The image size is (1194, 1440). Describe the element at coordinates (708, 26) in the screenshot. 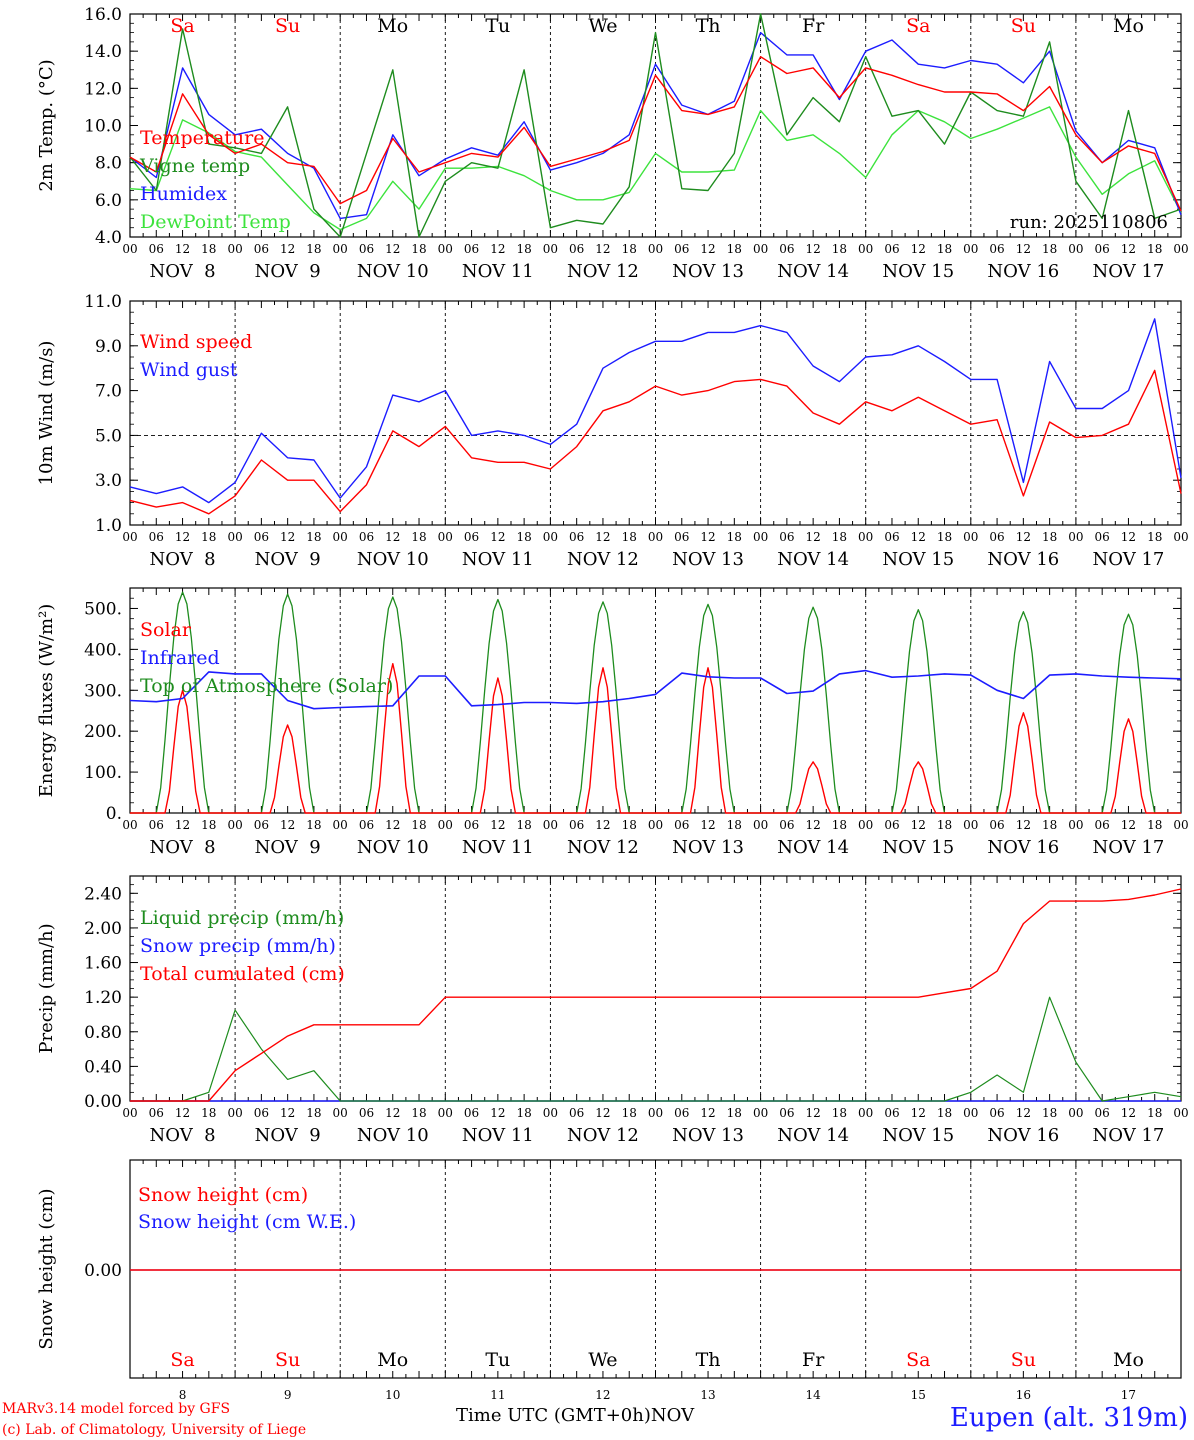

I see `temp-day-label: Th` at that location.